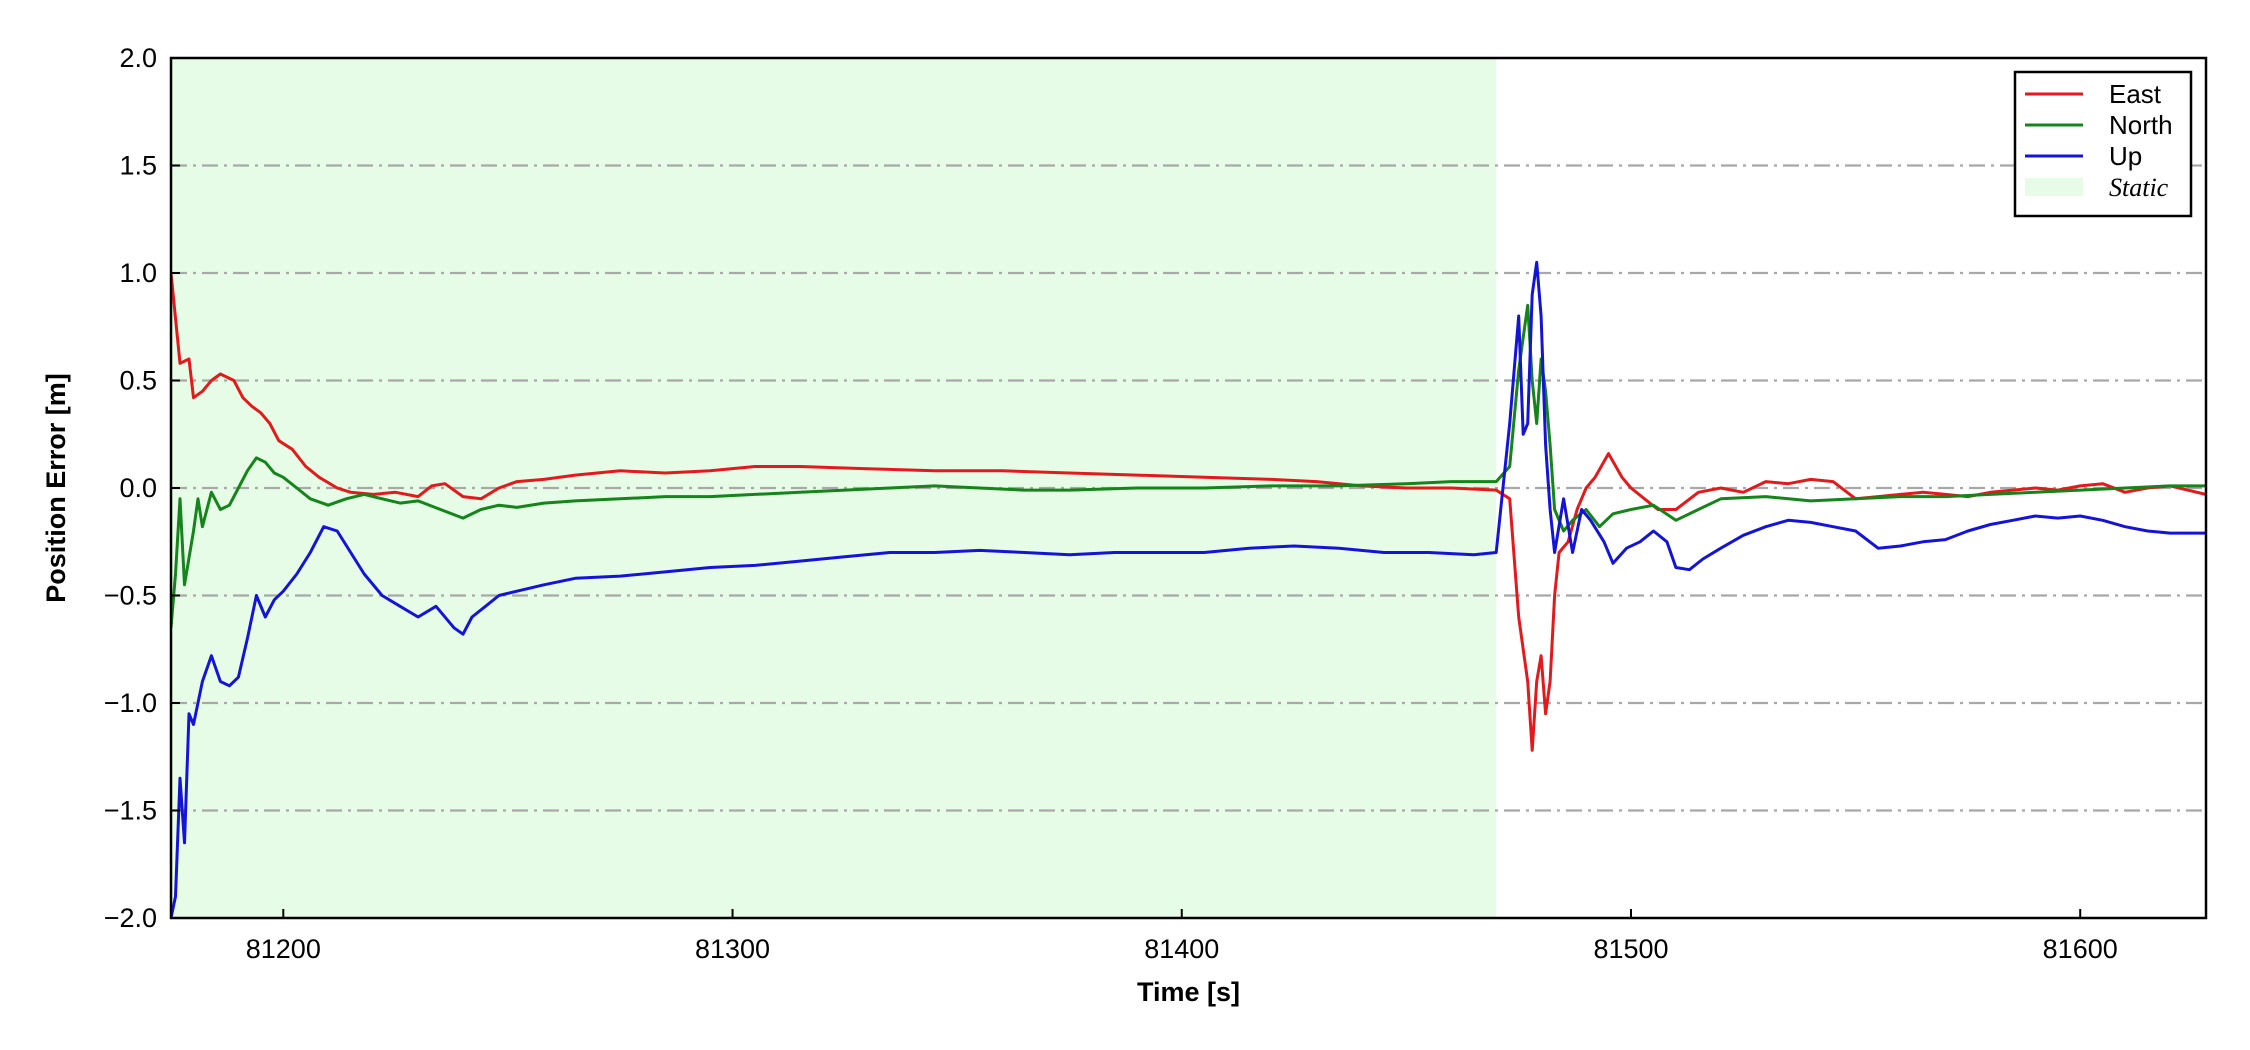 The height and width of the screenshot is (1050, 2250). Describe the element at coordinates (2103, 144) in the screenshot. I see `legend: East North Up Static` at that location.